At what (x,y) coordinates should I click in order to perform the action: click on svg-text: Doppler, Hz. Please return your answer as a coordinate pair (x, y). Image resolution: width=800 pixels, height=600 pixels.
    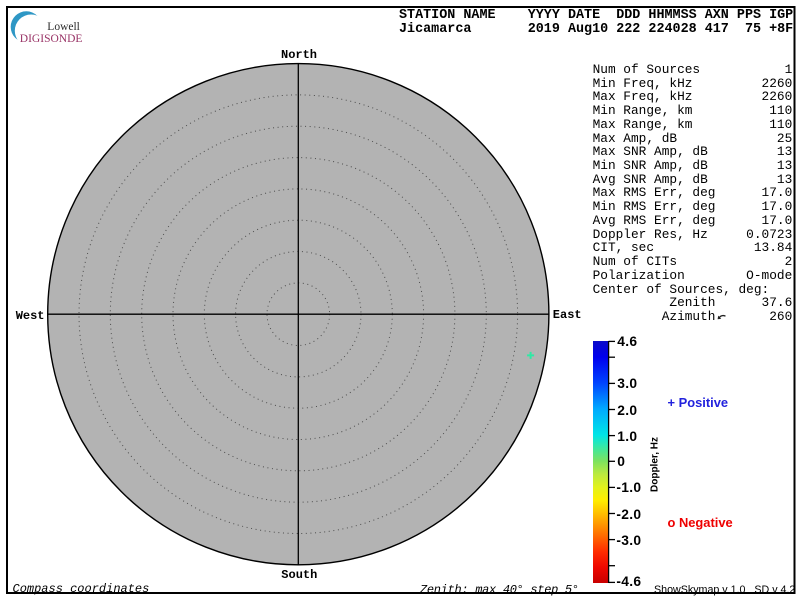
    Looking at the image, I should click on (655, 464).